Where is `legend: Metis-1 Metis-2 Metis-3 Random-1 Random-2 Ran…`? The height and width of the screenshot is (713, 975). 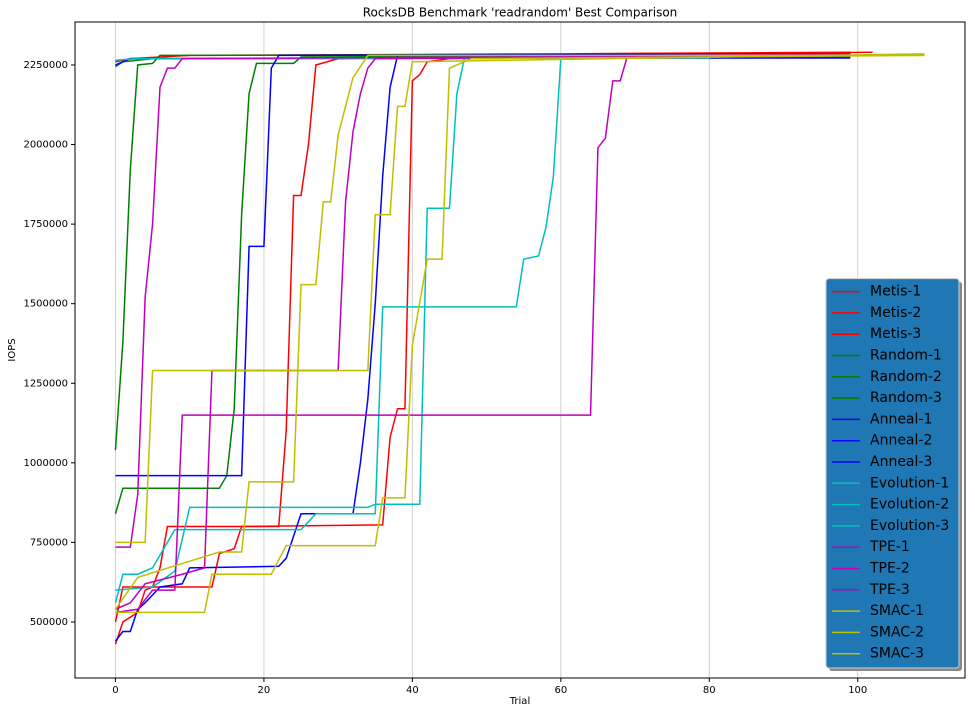 legend: Metis-1 Metis-2 Metis-3 Random-1 Random-2 Ran… is located at coordinates (893, 474).